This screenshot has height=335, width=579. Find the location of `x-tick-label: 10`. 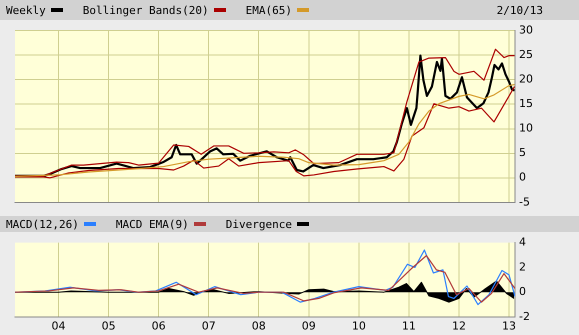

x-tick-label: 10 is located at coordinates (359, 325).